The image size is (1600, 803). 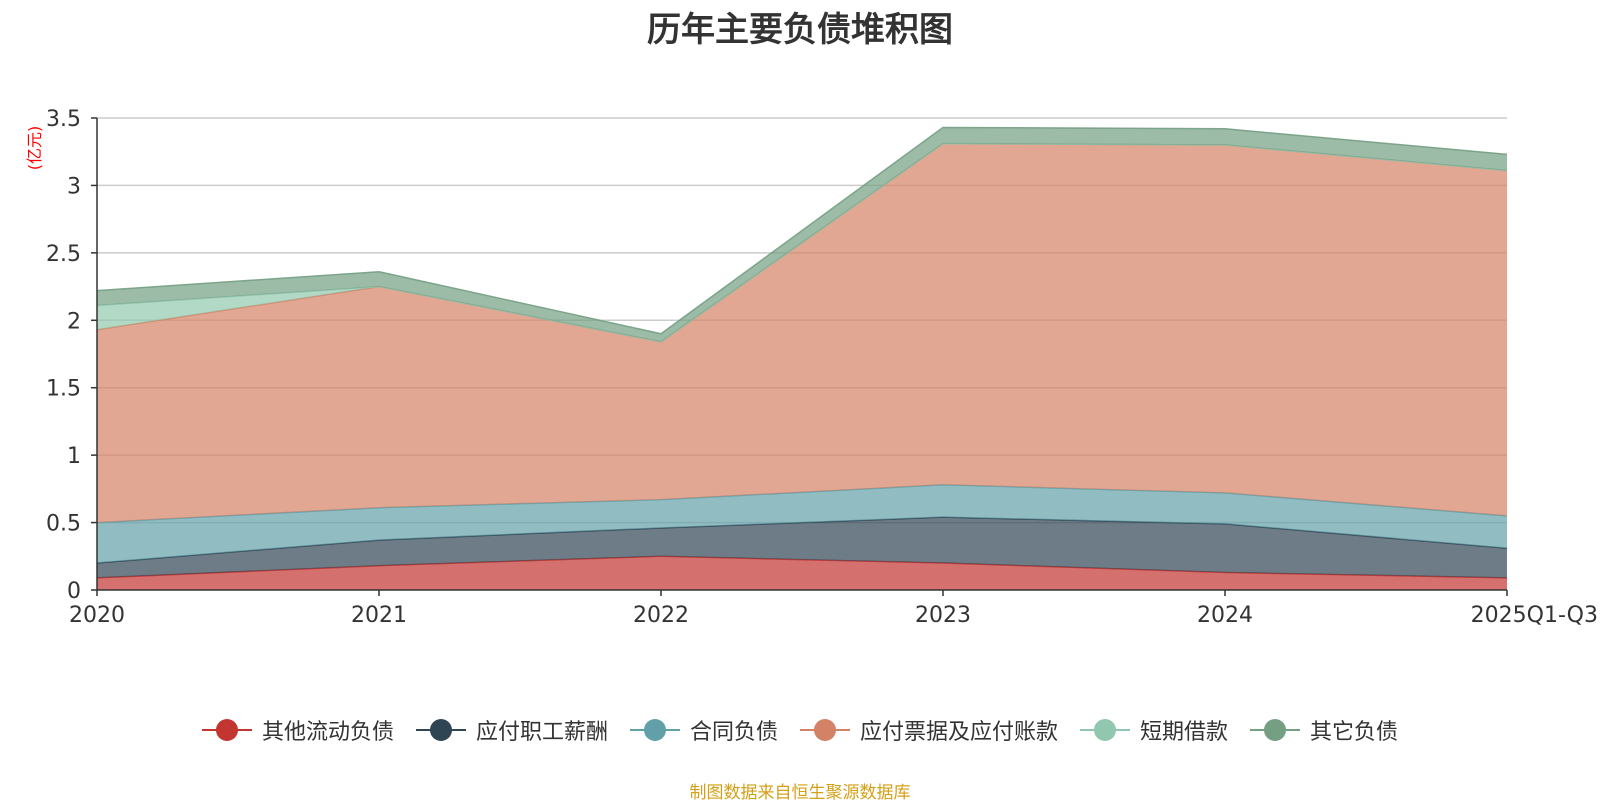 I want to click on y-axis-unit-label: (亿元), so click(x=34, y=148).